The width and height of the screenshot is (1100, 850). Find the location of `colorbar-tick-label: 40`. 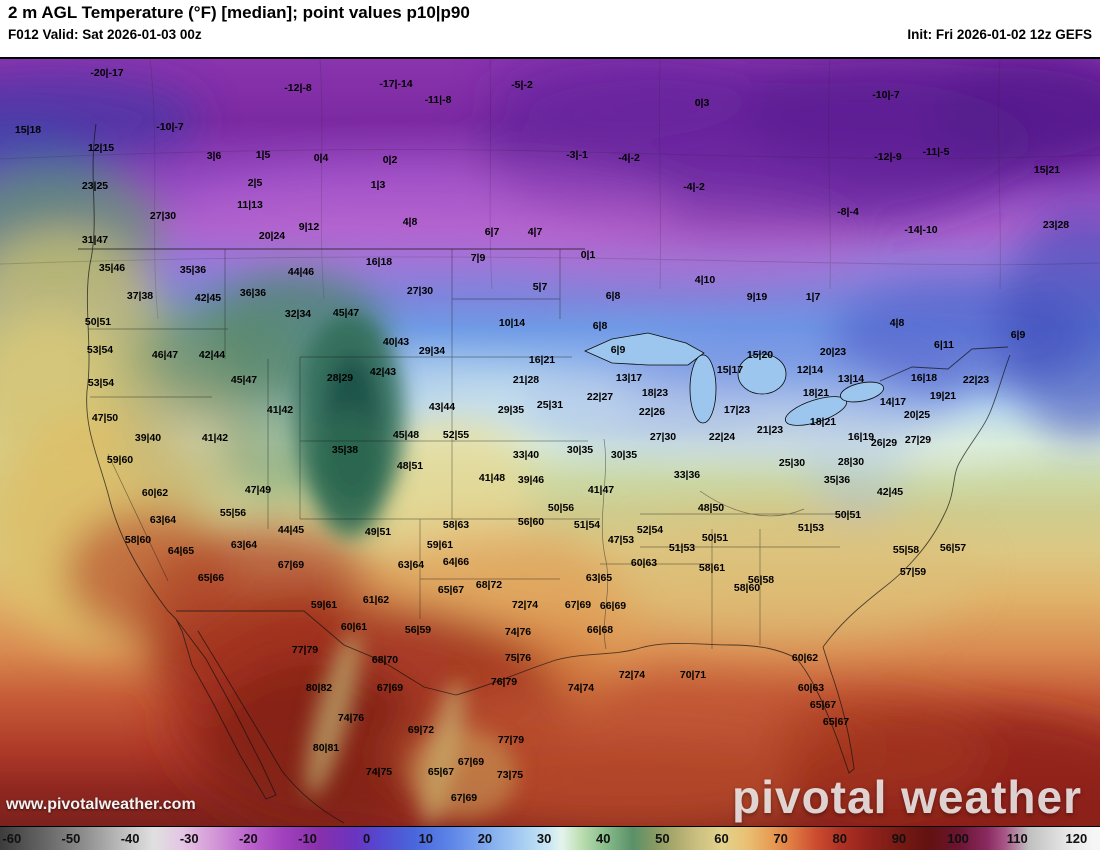

colorbar-tick-label: 40 is located at coordinates (603, 838).